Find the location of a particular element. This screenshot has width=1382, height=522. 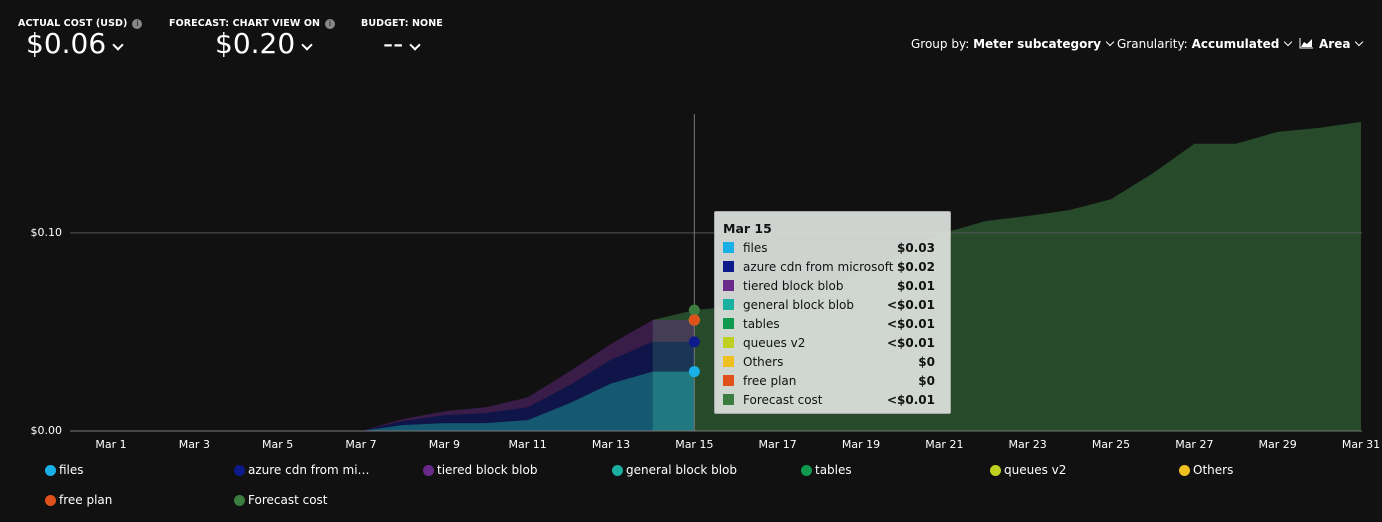

kpi: ACTUAL COST (USD) i is located at coordinates (80, 20).